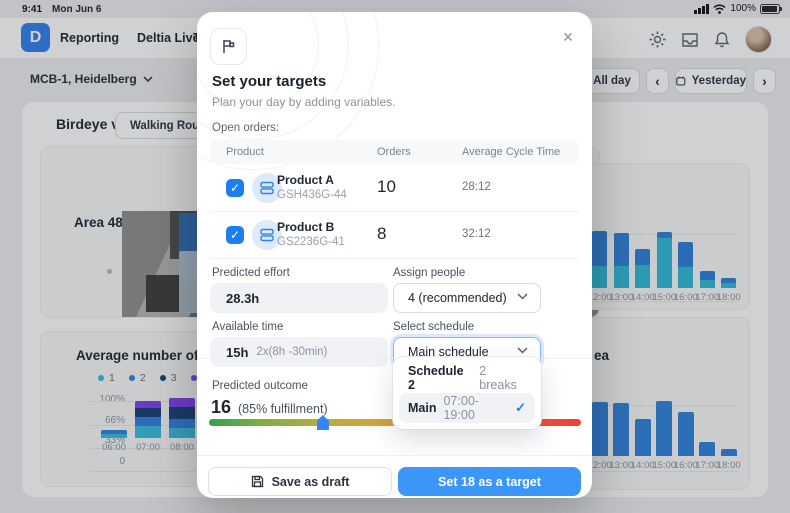  What do you see at coordinates (520, 407) in the screenshot?
I see `check-icon: ✓` at bounding box center [520, 407].